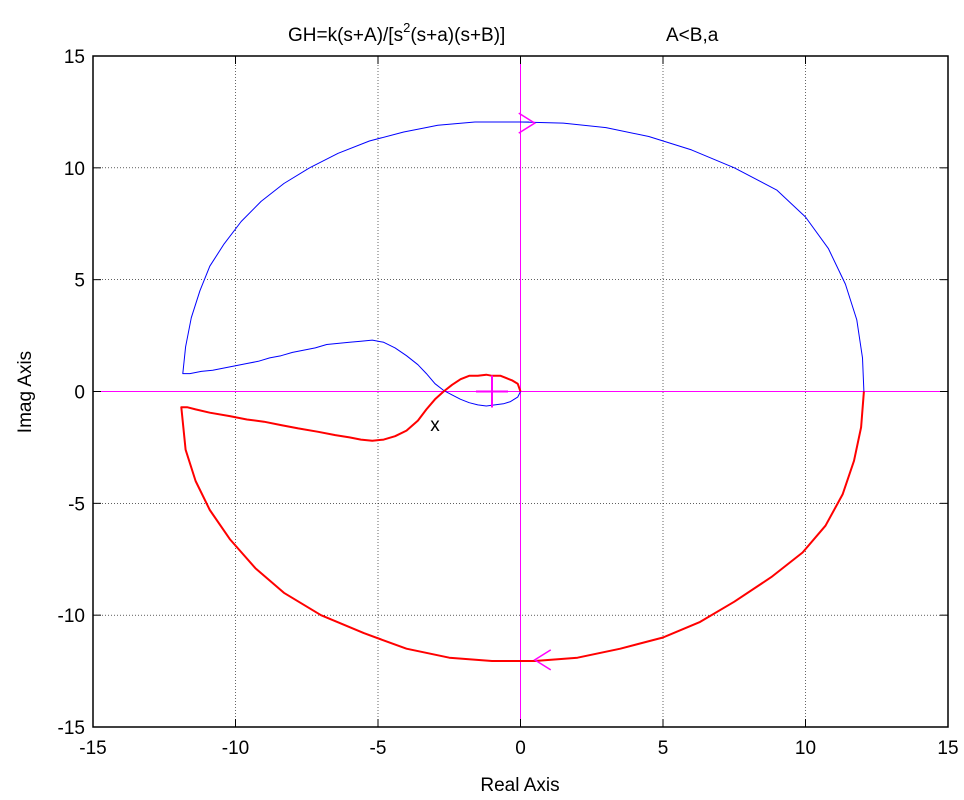 The image size is (964, 800). What do you see at coordinates (514, 391) in the screenshot?
I see `markers` at bounding box center [514, 391].